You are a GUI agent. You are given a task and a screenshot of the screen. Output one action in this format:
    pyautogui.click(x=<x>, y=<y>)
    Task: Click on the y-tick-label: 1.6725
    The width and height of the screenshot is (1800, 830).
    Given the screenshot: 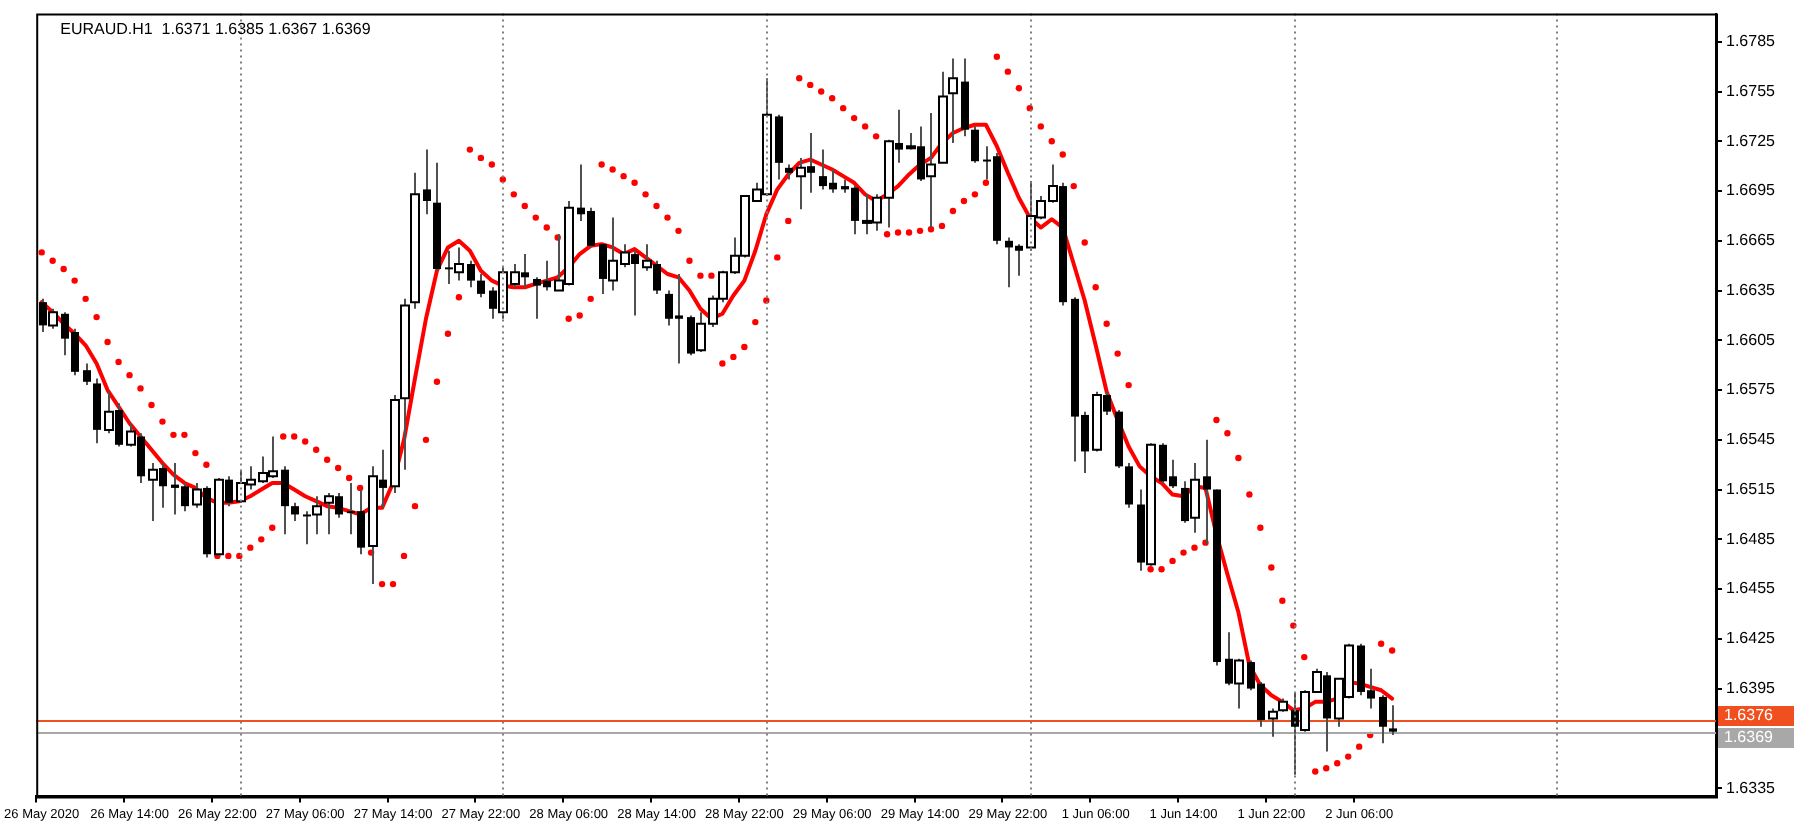 What is the action you would take?
    pyautogui.click(x=1751, y=140)
    